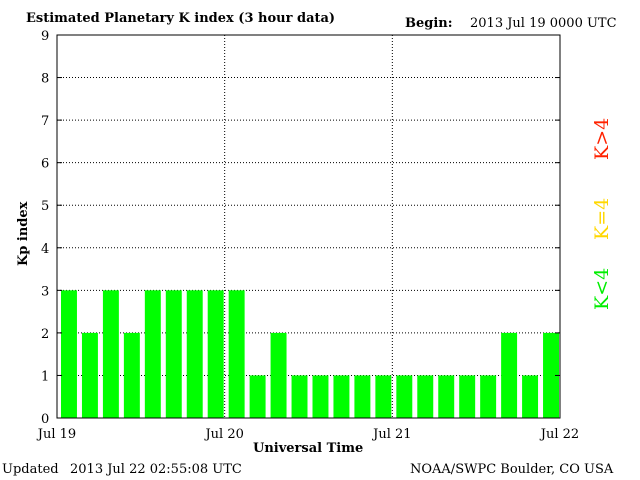  Describe the element at coordinates (223, 434) in the screenshot. I see `x-tick-label: Jul 20` at that location.